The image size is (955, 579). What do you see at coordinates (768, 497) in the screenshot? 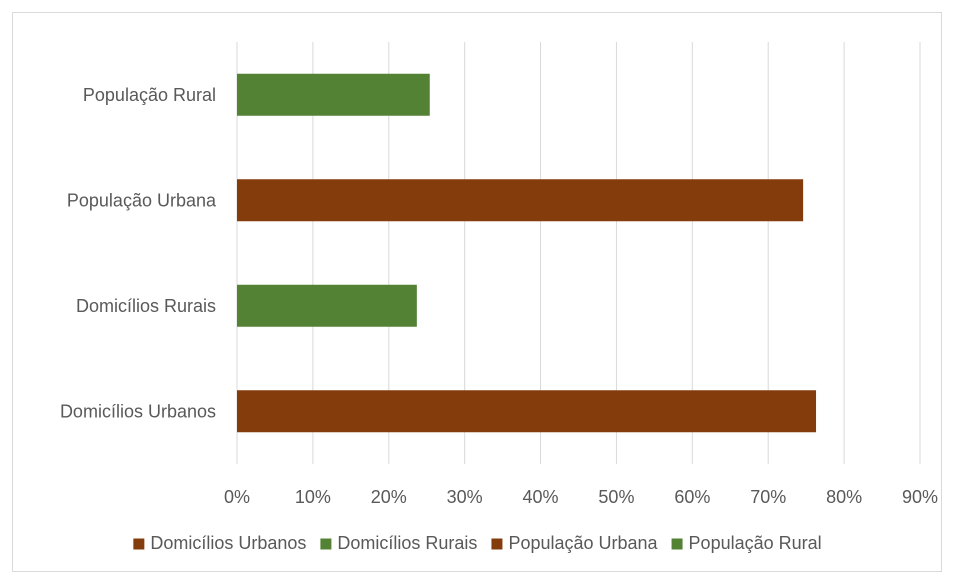
I see `x-tick-label-70: 70%` at bounding box center [768, 497].